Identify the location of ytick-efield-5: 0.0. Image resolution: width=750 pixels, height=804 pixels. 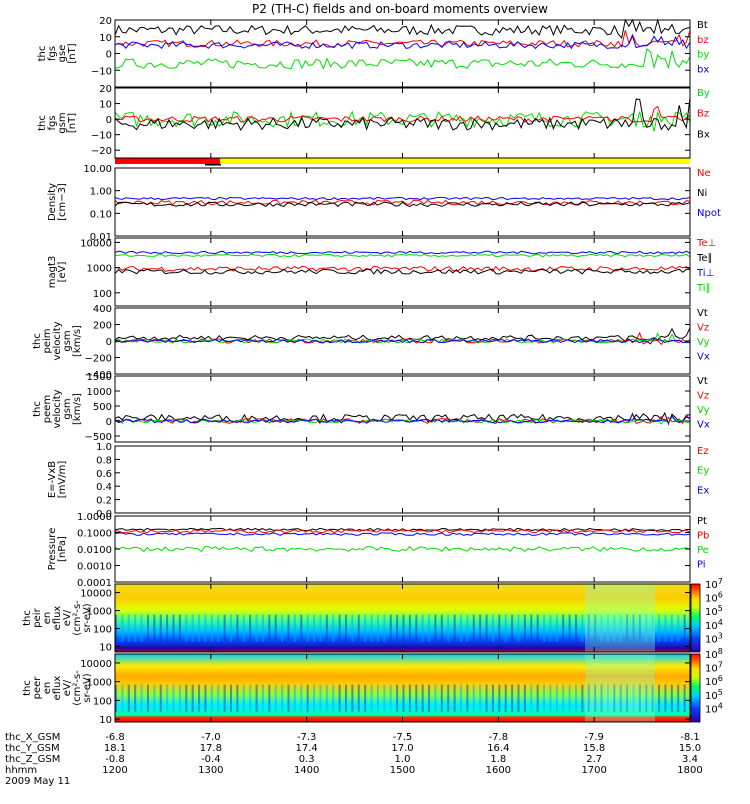
(104, 514).